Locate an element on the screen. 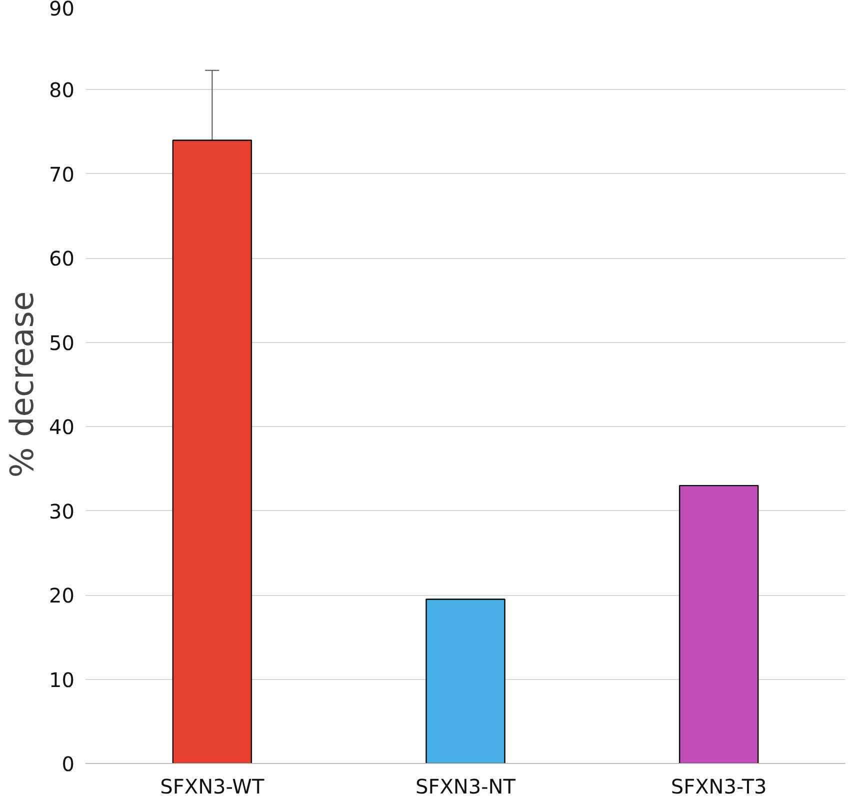 This screenshot has height=801, width=850. y-tick-label: 30 is located at coordinates (62, 511).